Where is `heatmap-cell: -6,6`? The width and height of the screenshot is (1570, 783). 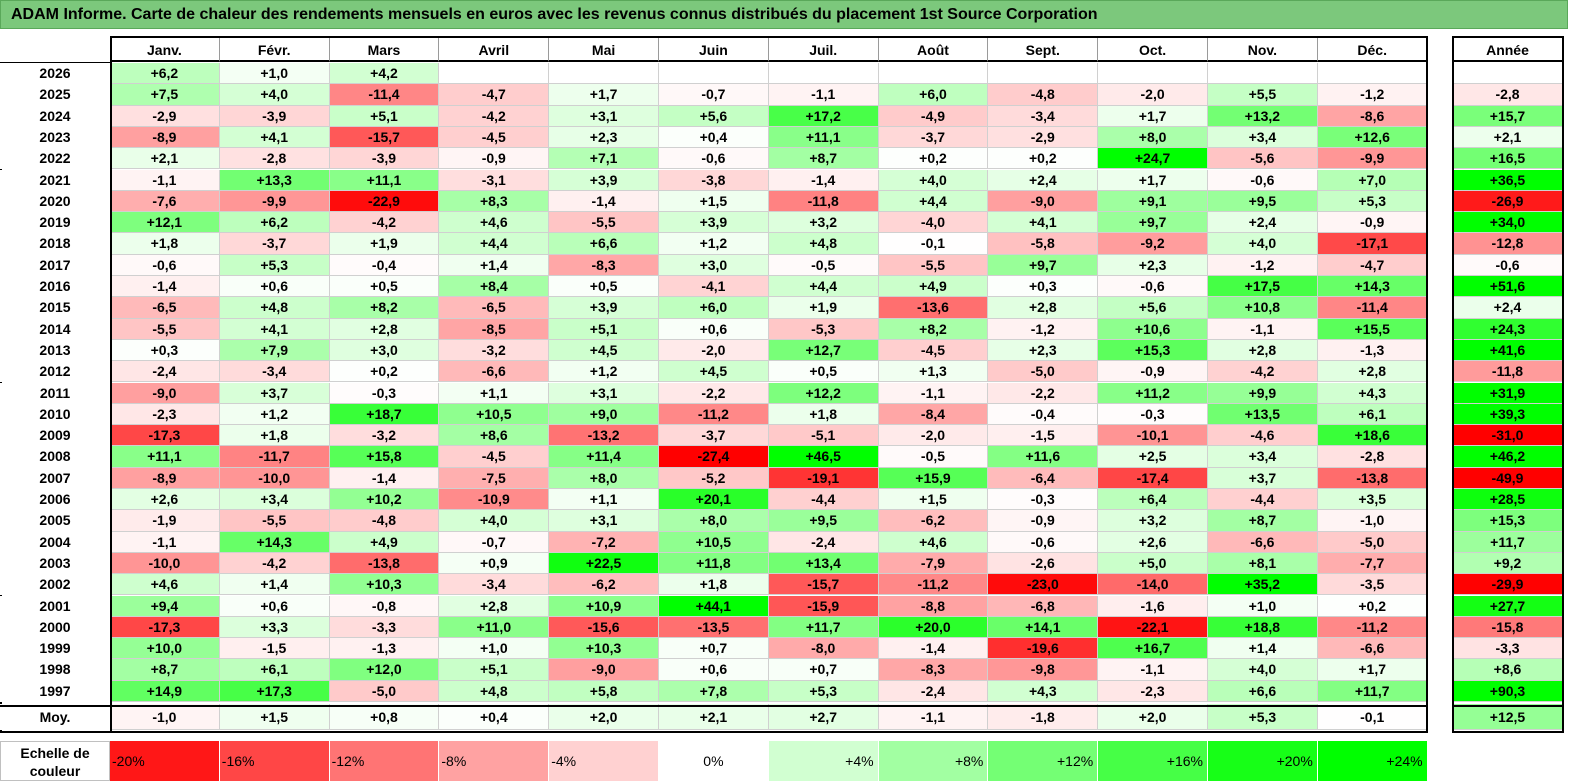 heatmap-cell: -6,6 is located at coordinates (1263, 542).